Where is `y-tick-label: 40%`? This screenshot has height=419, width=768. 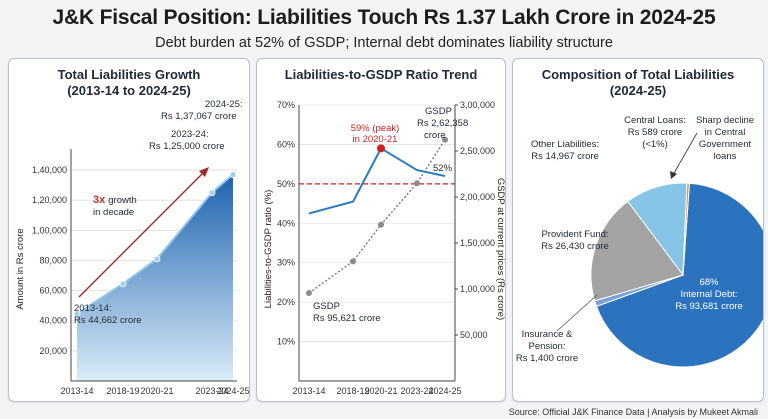 y-tick-label: 40% is located at coordinates (286, 223).